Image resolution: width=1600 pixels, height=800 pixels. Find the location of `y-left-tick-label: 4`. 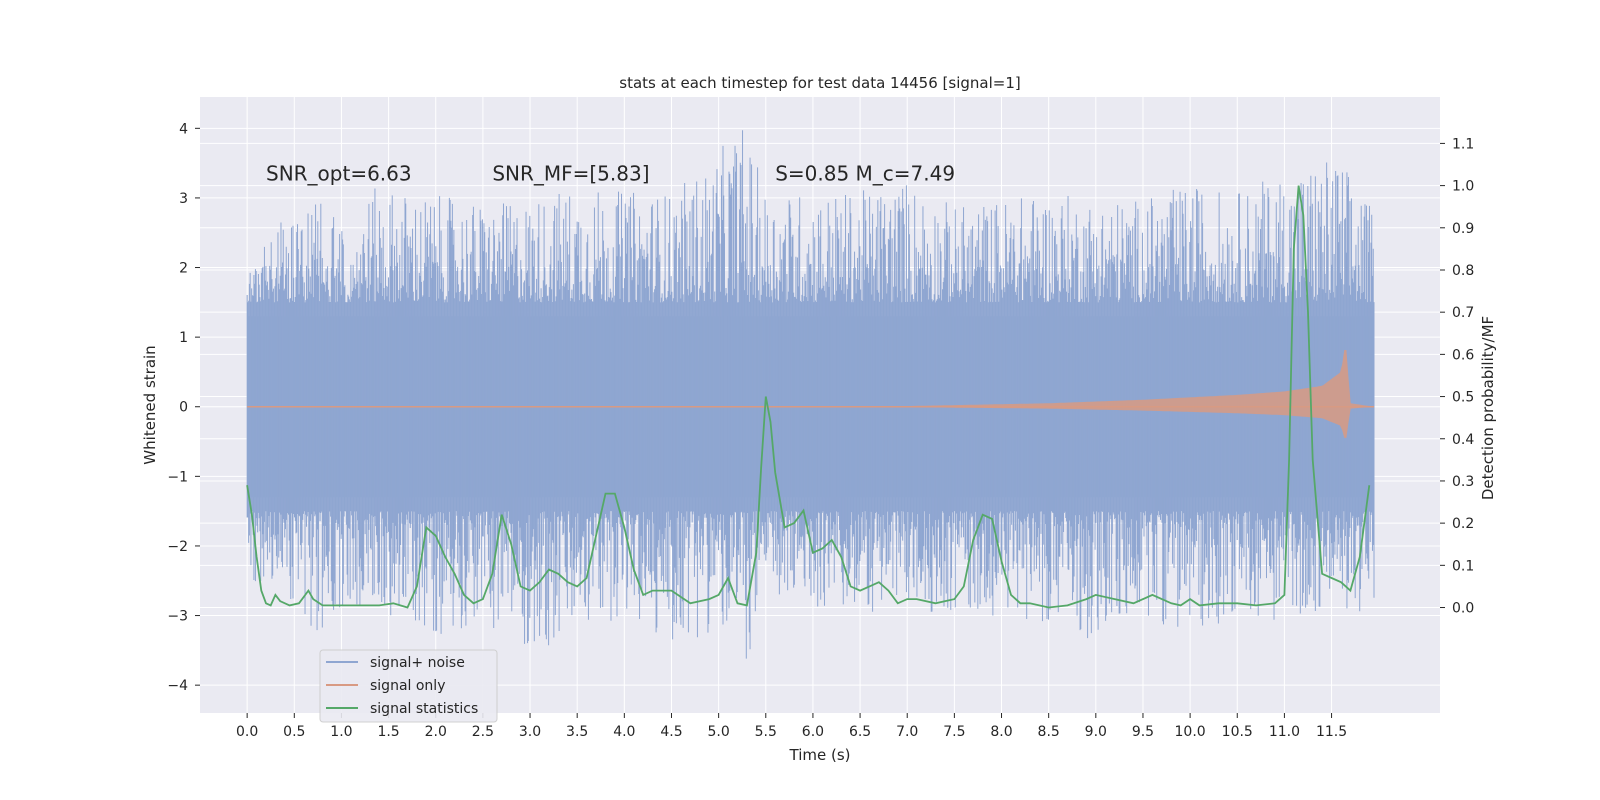

y-left-tick-label: 4 is located at coordinates (183, 129).